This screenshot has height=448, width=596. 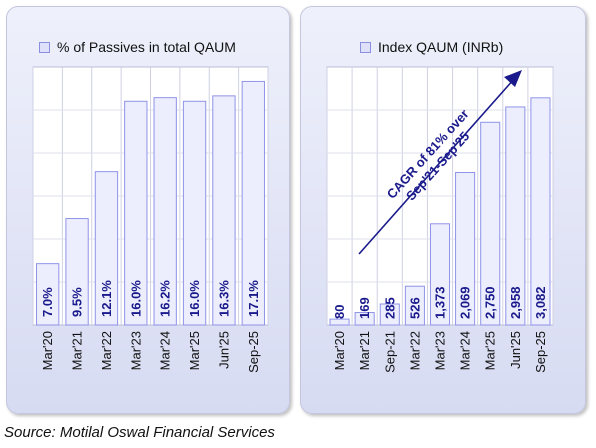 What do you see at coordinates (223, 298) in the screenshot?
I see `data-label: 16.3%` at bounding box center [223, 298].